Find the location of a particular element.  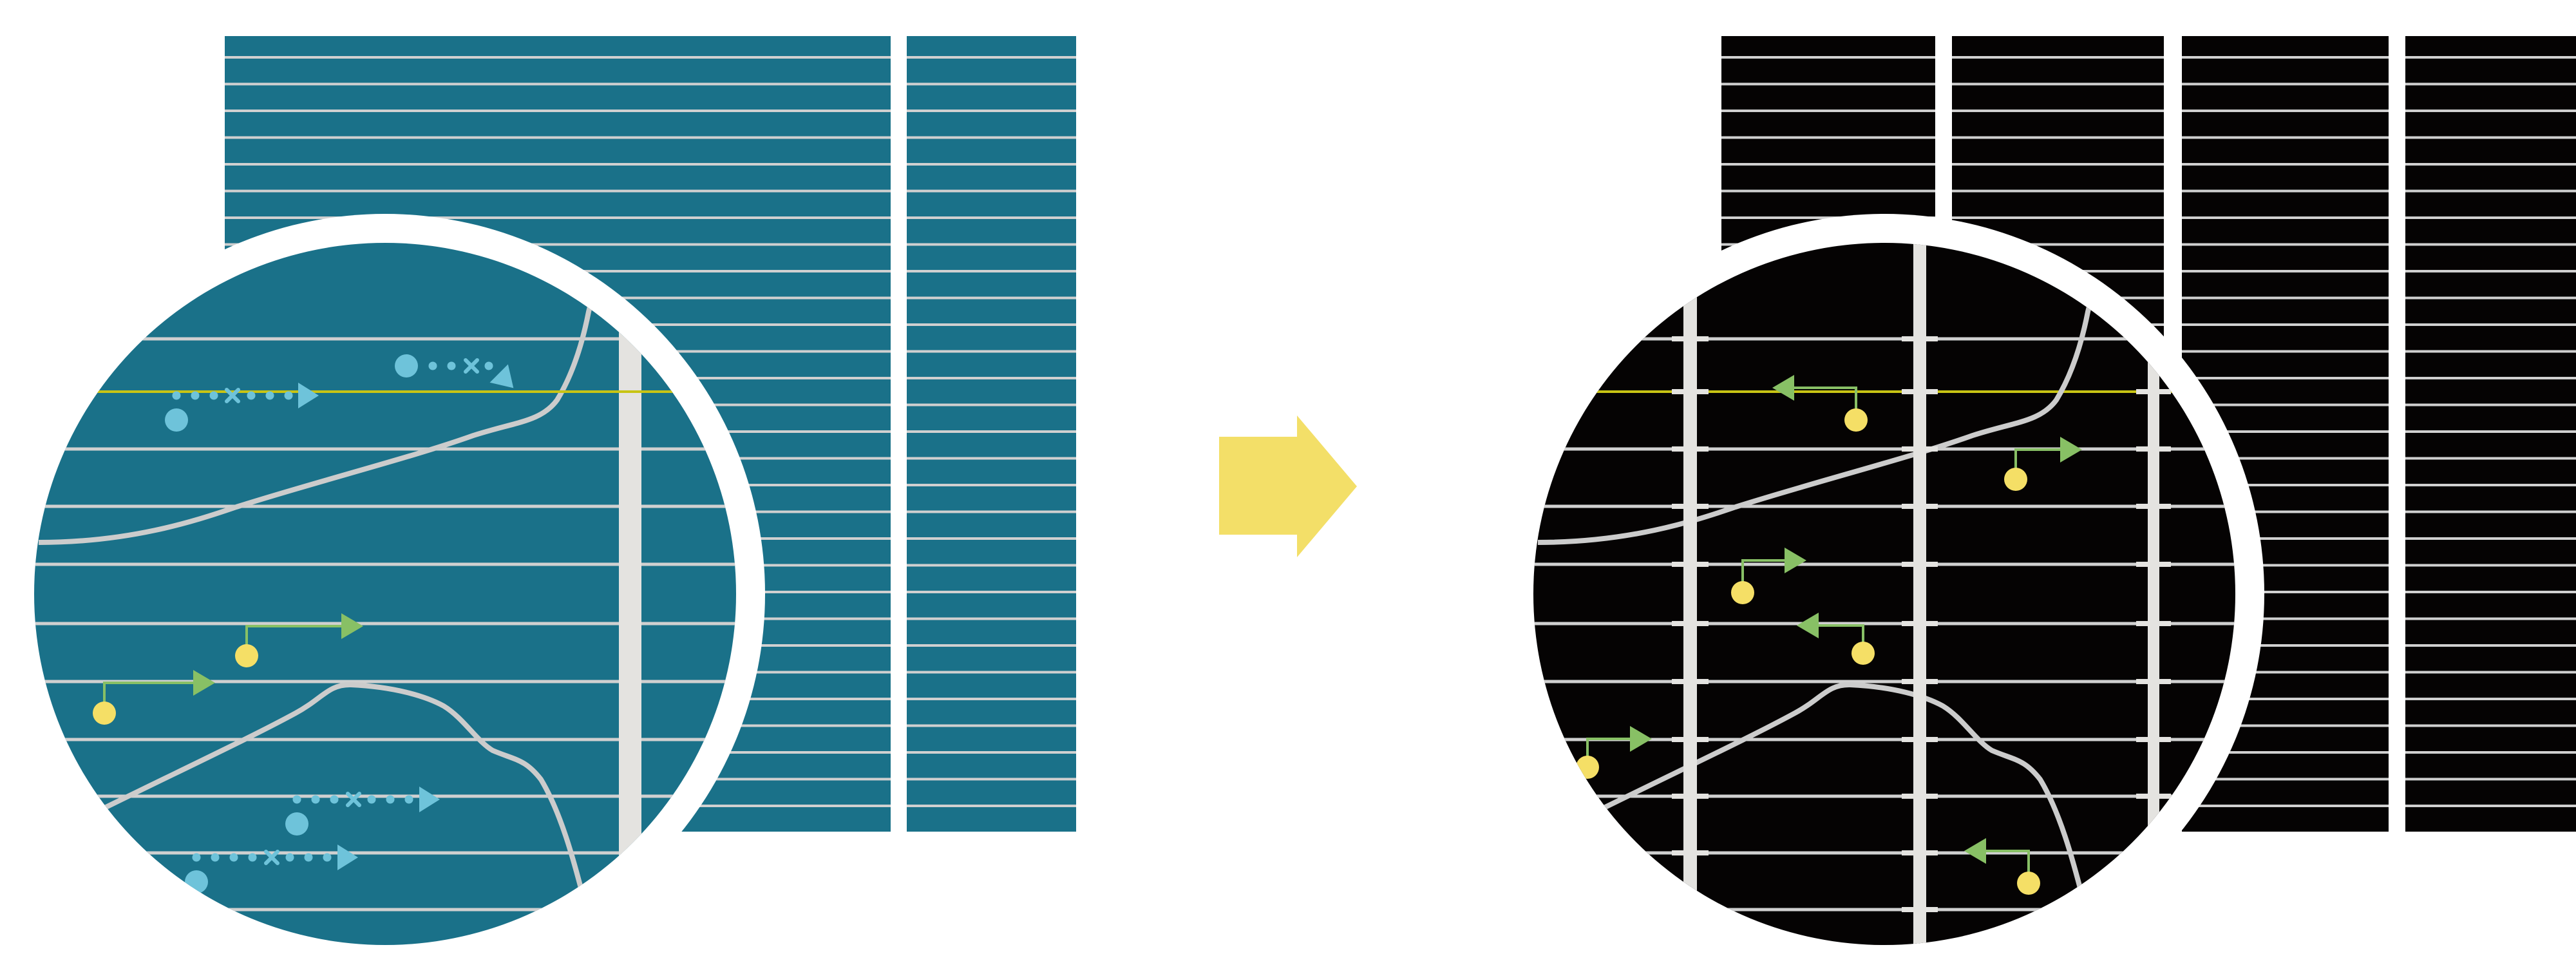

transition-arrow-icon is located at coordinates (1288, 486).